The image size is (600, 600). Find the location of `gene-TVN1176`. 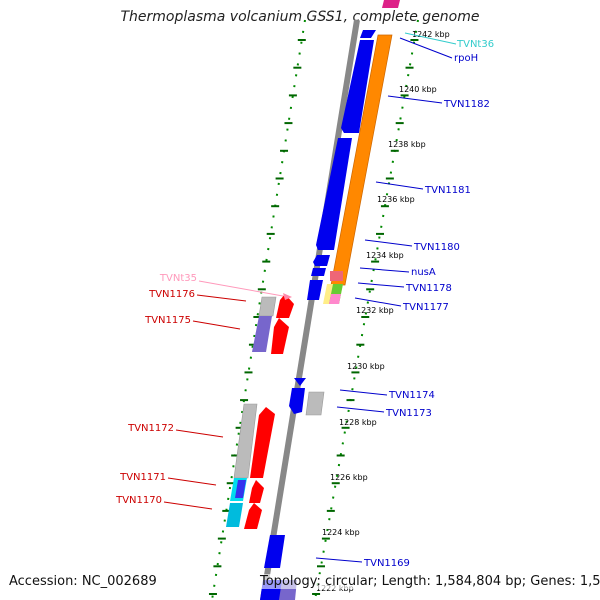

gene-TVN1176 is located at coordinates (267, 306).